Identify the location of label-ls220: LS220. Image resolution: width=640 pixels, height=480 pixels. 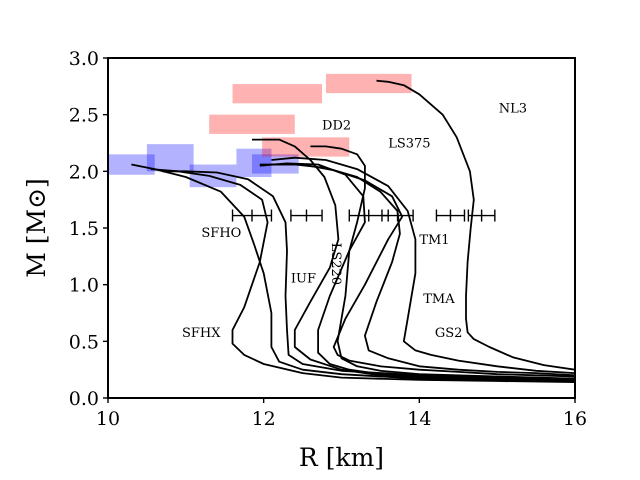
(335, 264).